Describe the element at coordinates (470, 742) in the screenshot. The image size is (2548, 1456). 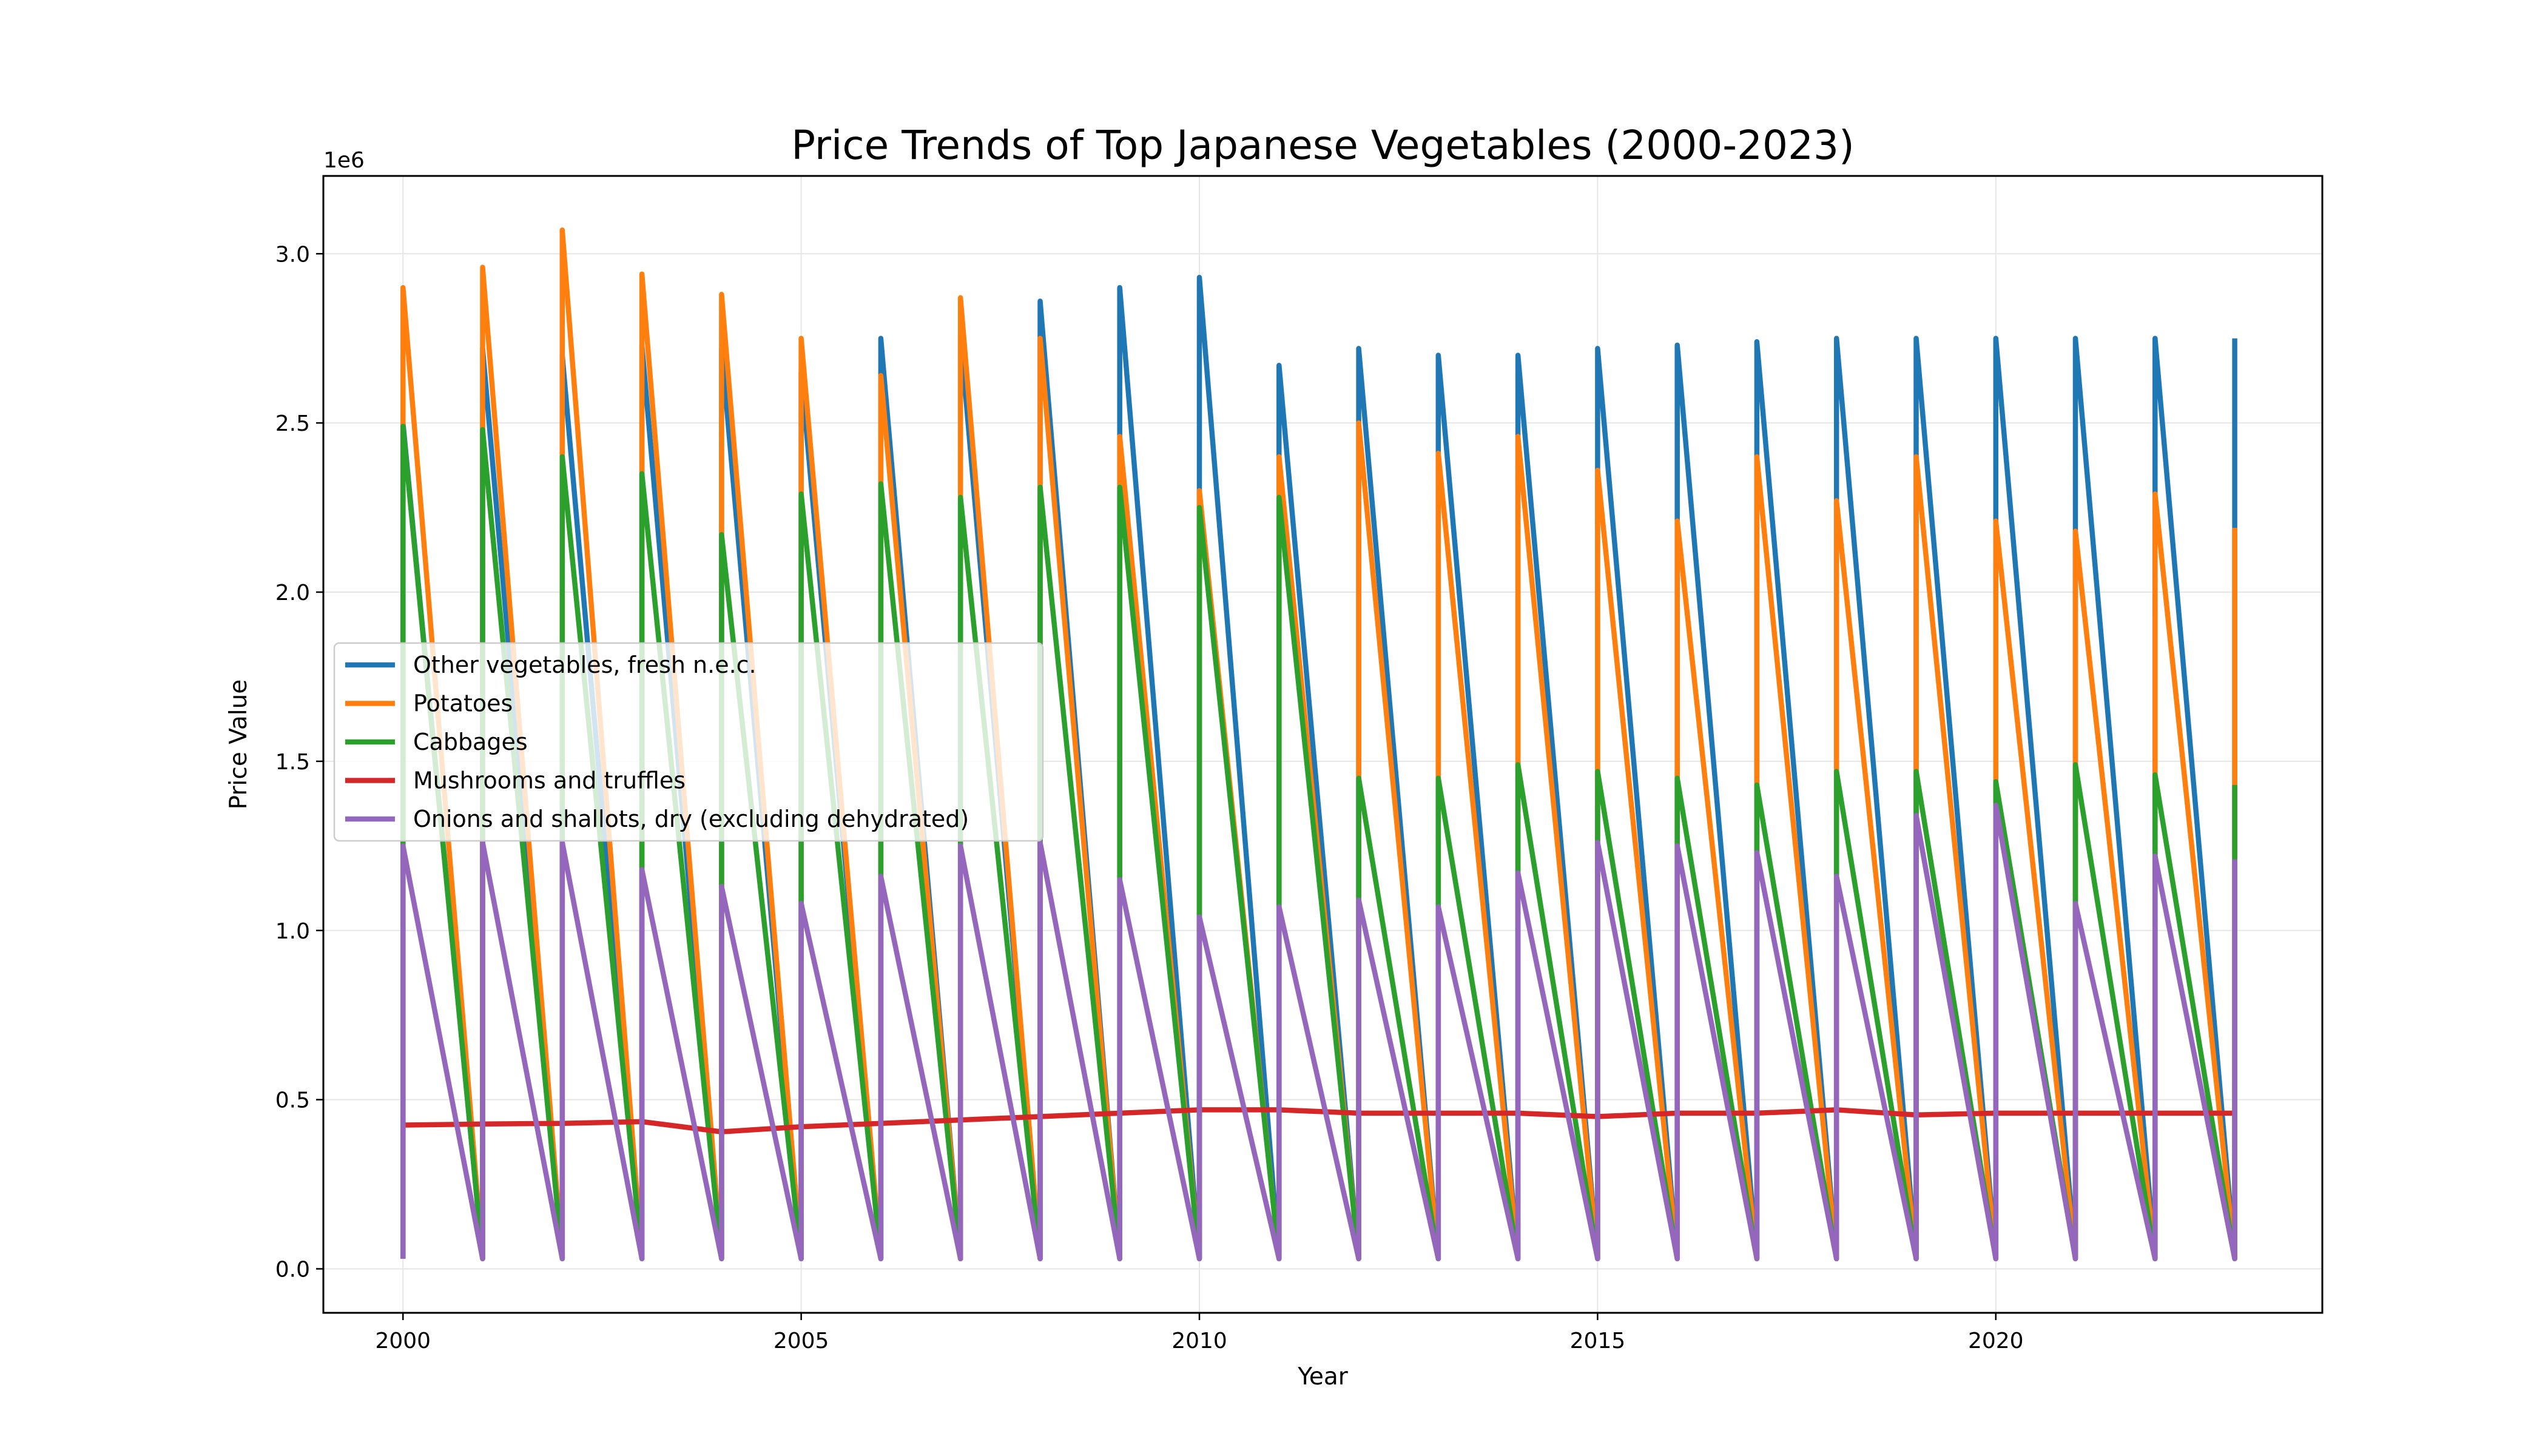
I see `legend-entry: Cabbages` at that location.